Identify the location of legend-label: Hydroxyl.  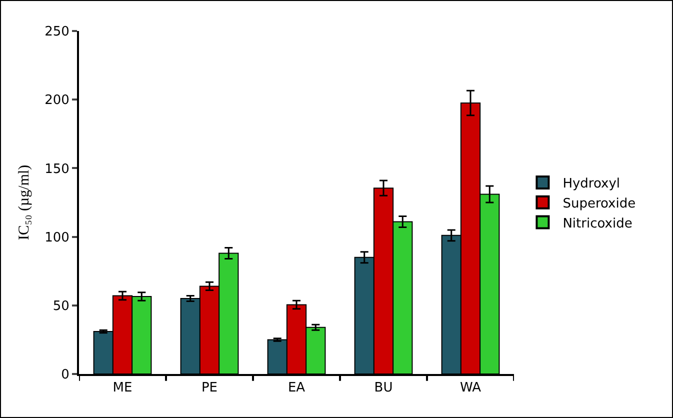
(591, 184).